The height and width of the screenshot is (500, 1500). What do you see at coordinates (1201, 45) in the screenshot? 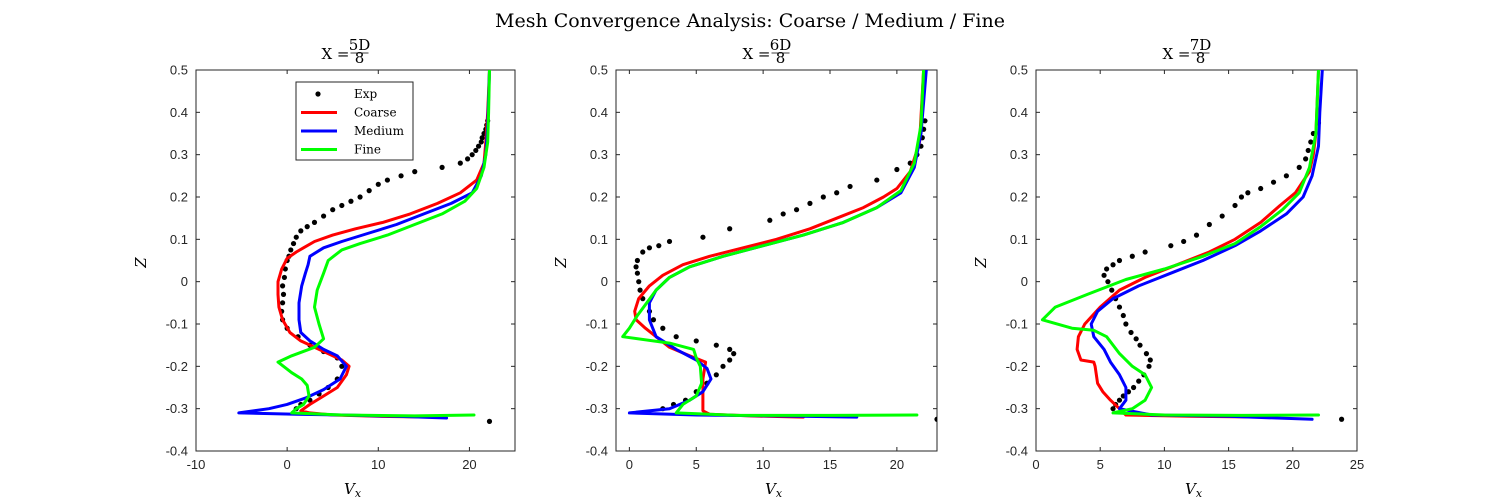
I see `panel-title-numerator: 7D` at bounding box center [1201, 45].